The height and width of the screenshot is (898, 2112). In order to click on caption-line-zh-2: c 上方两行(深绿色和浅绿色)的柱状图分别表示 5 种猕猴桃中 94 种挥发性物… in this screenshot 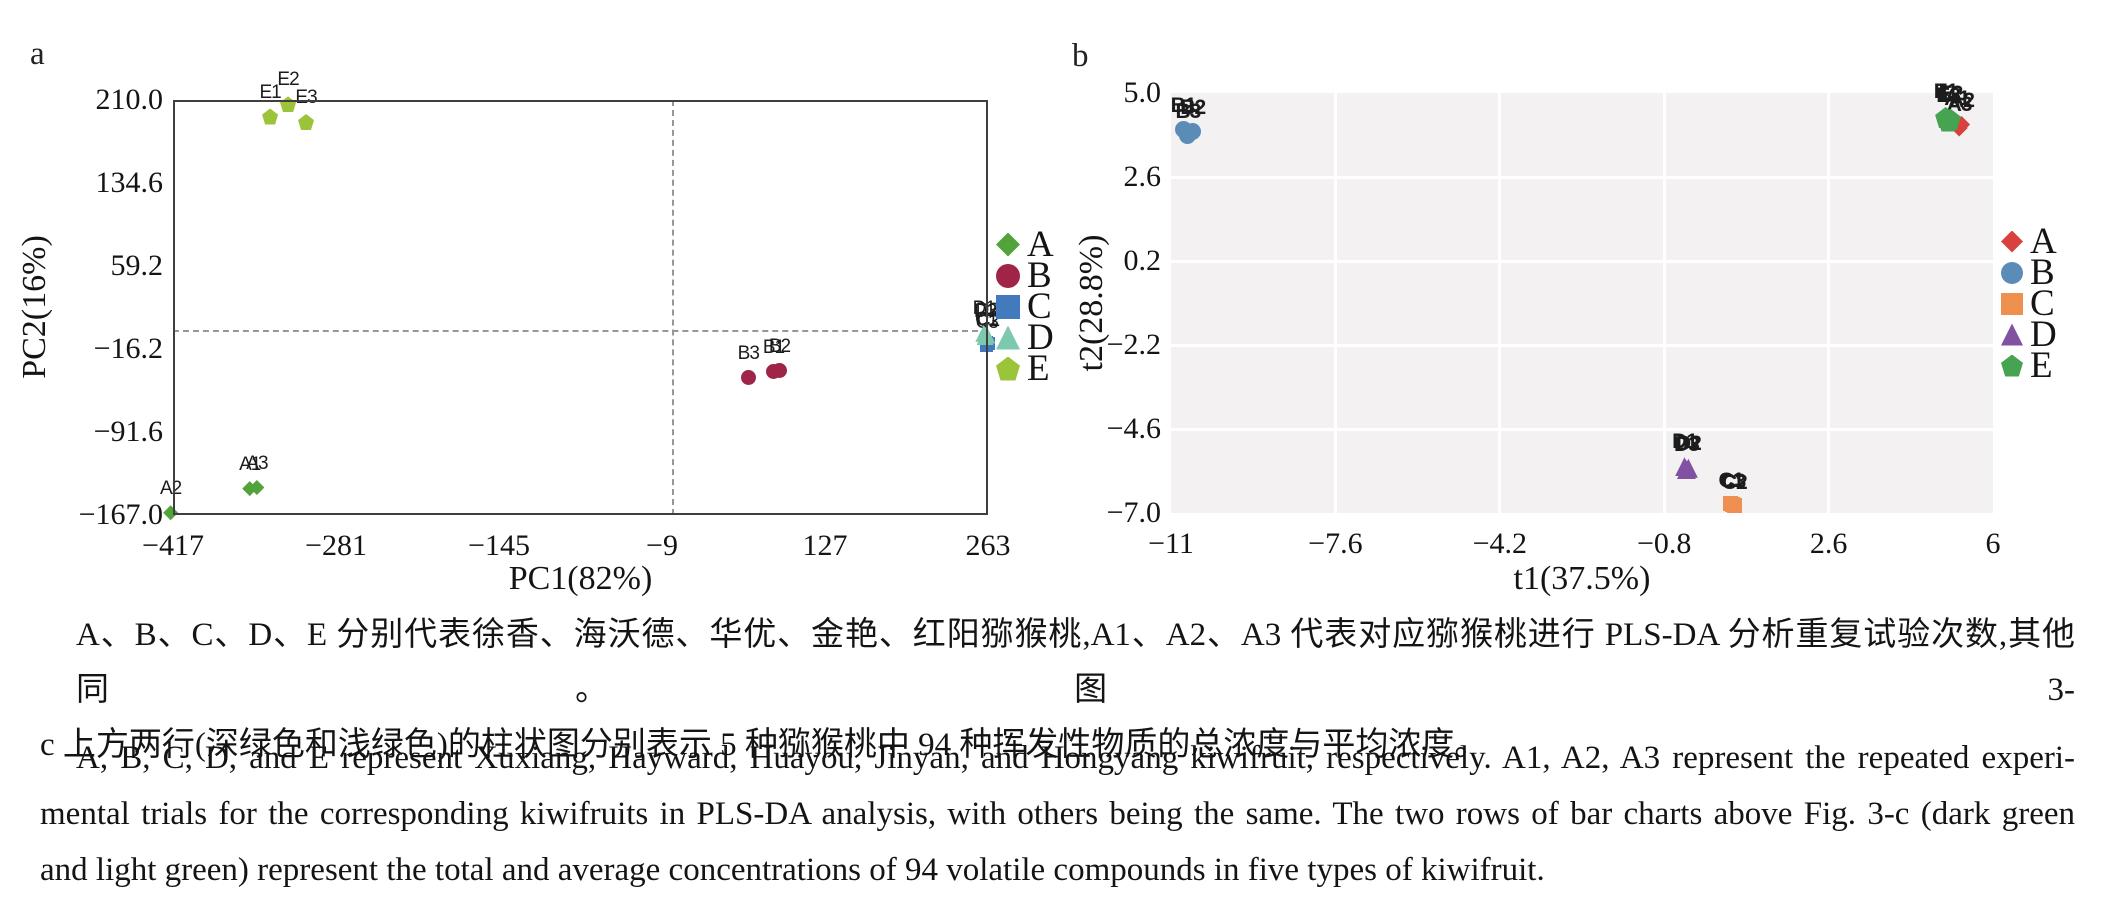, I will do `click(764, 745)`.